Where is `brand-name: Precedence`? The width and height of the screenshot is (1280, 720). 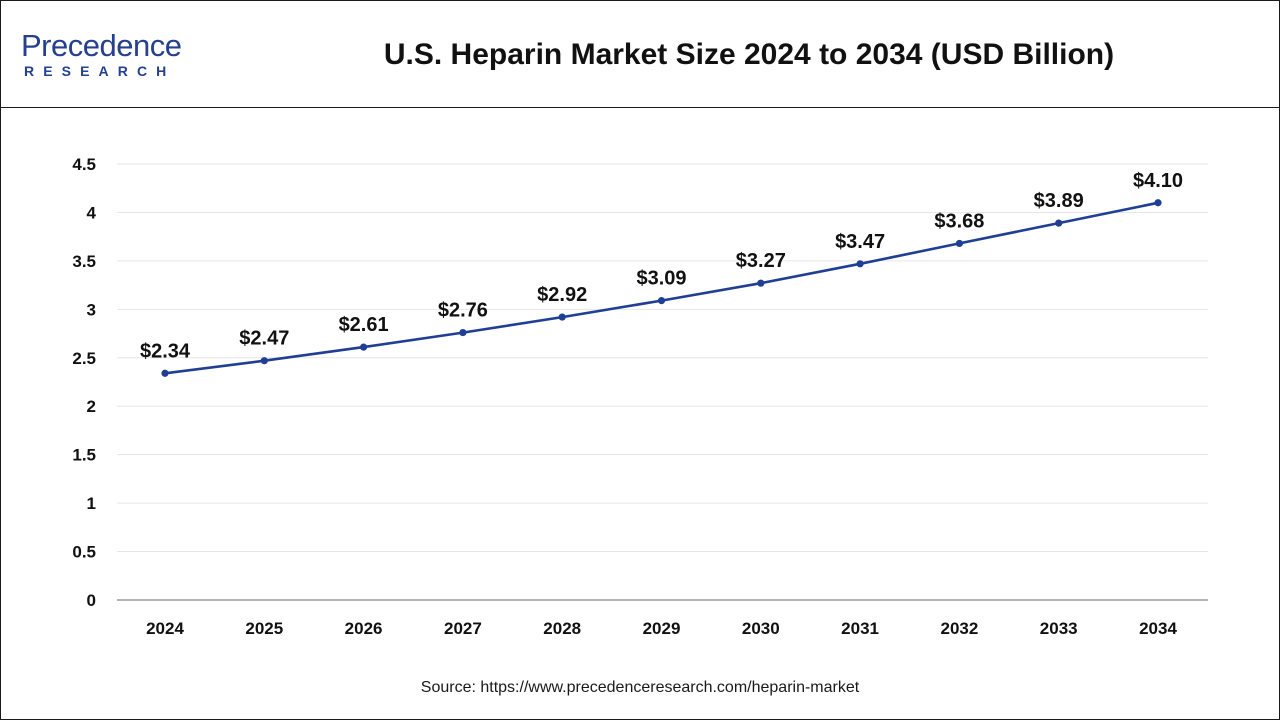
brand-name: Precedence is located at coordinates (101, 45).